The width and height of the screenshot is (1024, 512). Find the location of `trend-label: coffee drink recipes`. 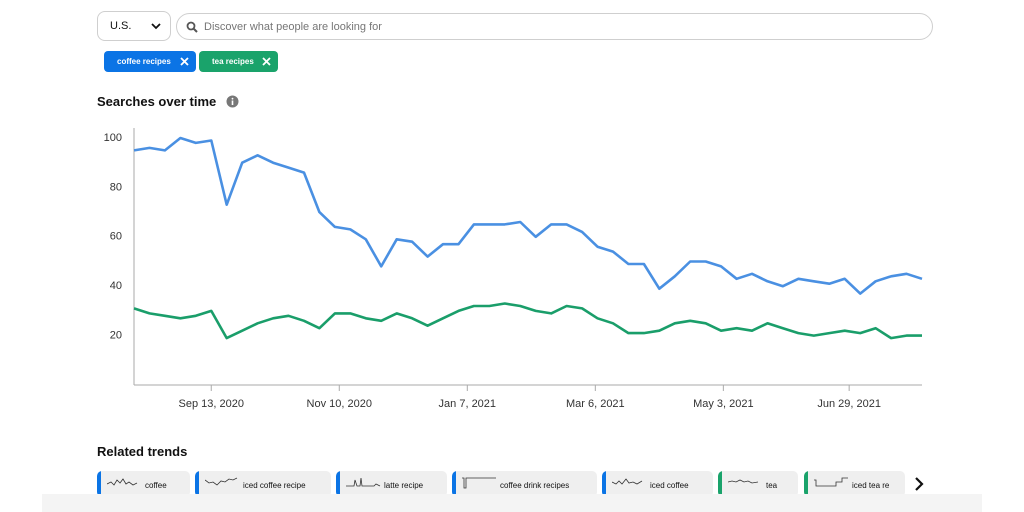

trend-label: coffee drink recipes is located at coordinates (535, 485).